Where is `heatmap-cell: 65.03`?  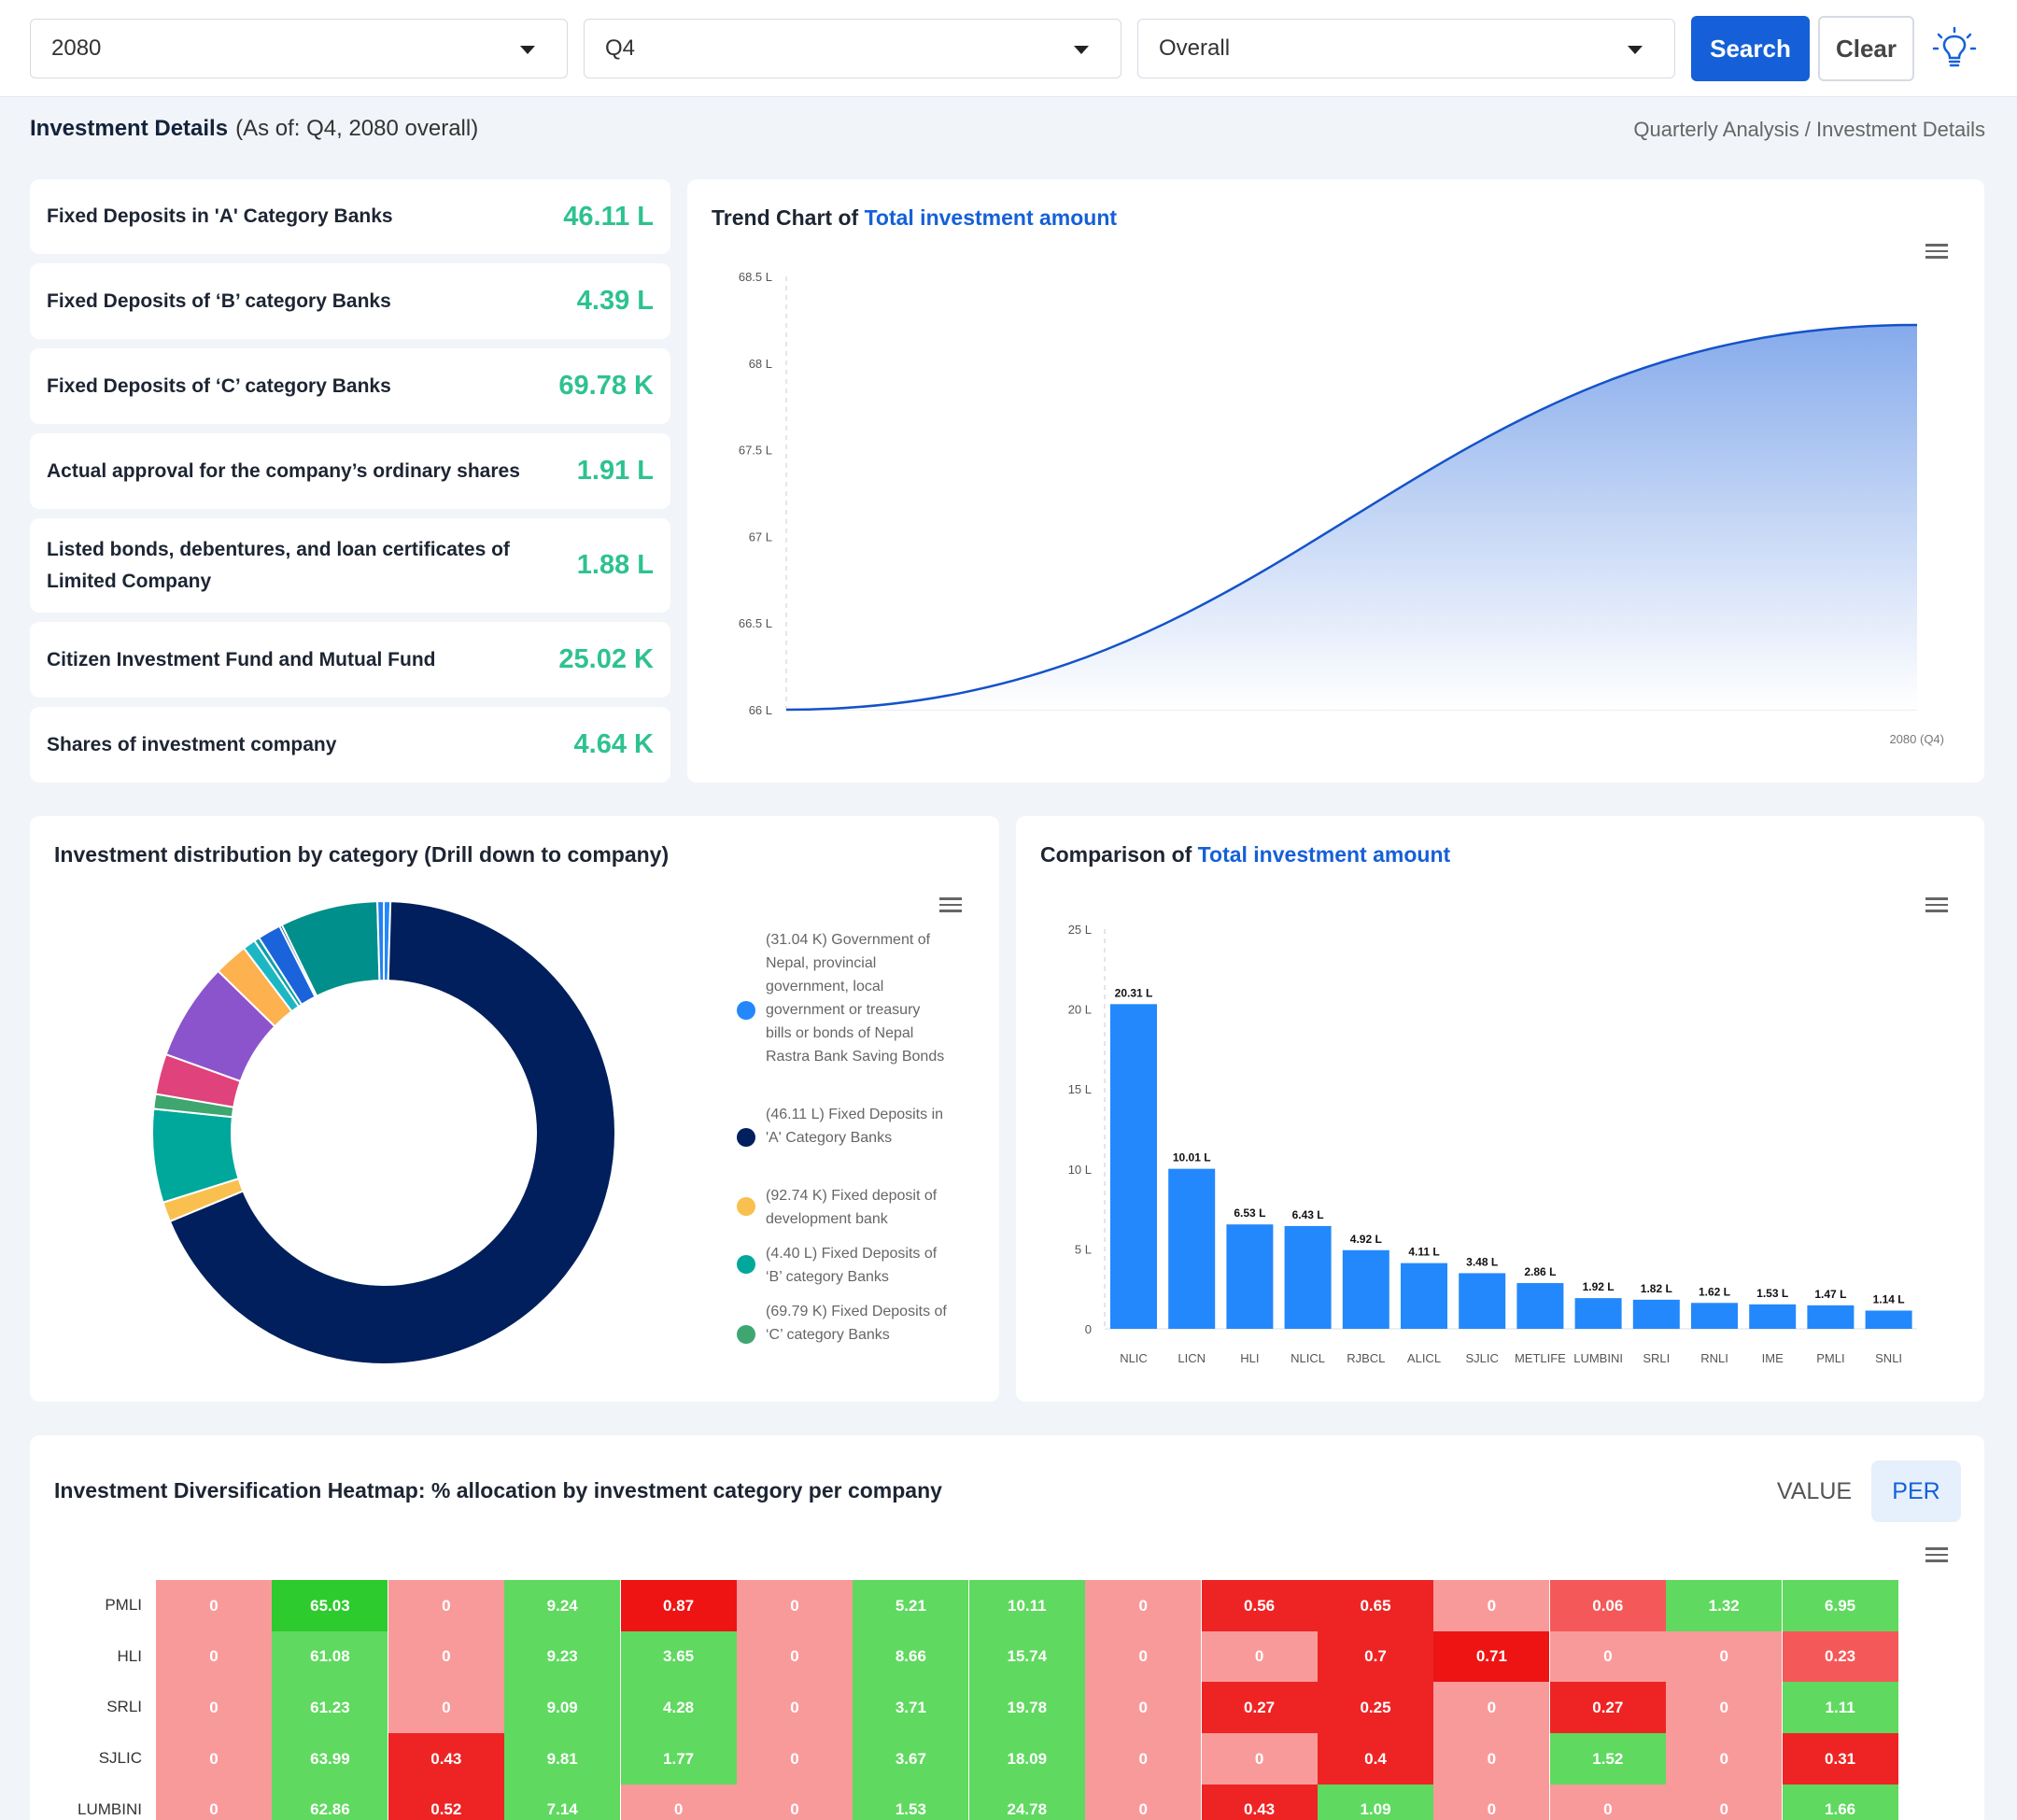
heatmap-cell: 65.03 is located at coordinates (330, 1605).